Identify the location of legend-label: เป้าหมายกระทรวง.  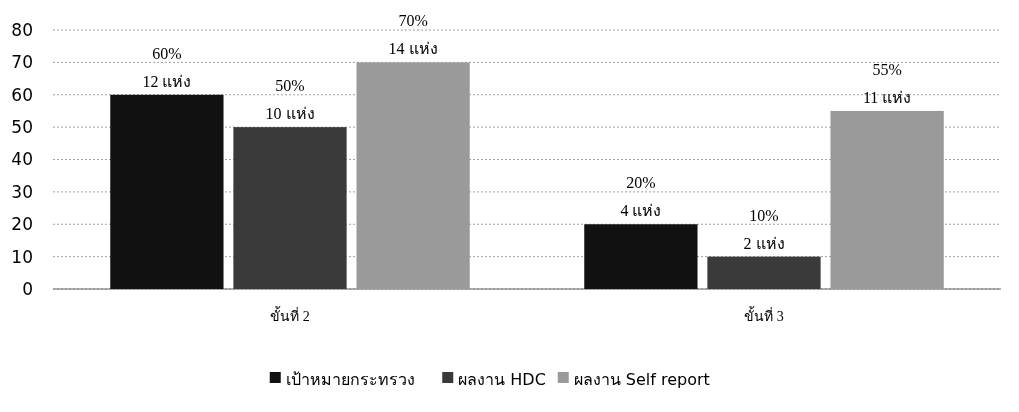
(350, 379).